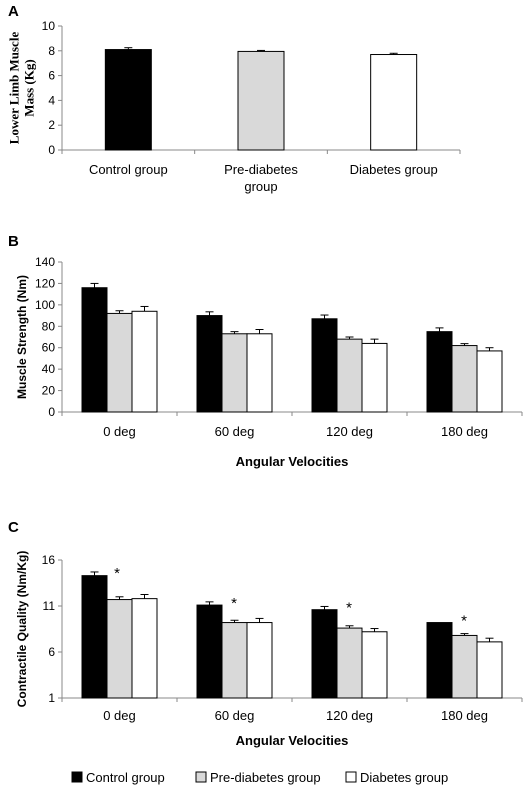  What do you see at coordinates (49, 348) in the screenshot?
I see `y-tick-label: 60` at bounding box center [49, 348].